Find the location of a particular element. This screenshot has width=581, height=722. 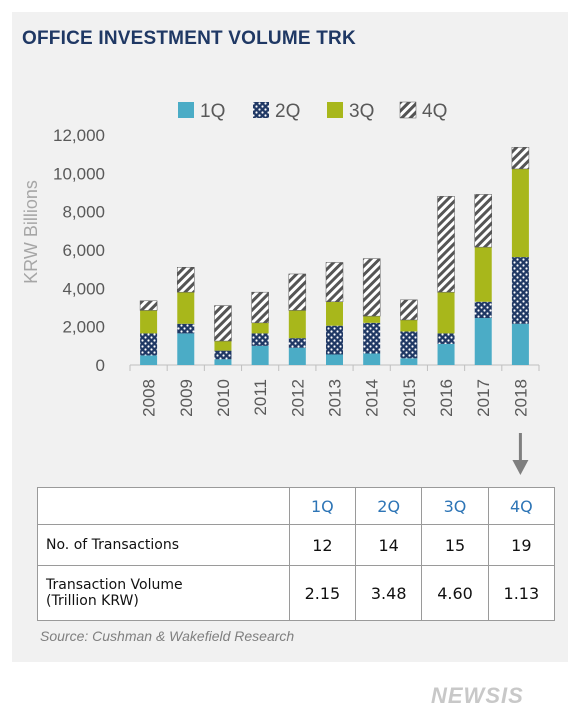

x-tick-label: 2010 is located at coordinates (223, 398).